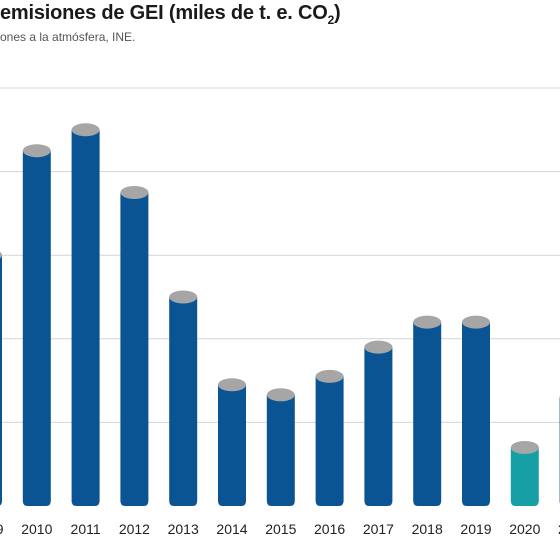 Image resolution: width=560 pixels, height=560 pixels. I want to click on x-tick-label-2016: 2016, so click(329, 529).